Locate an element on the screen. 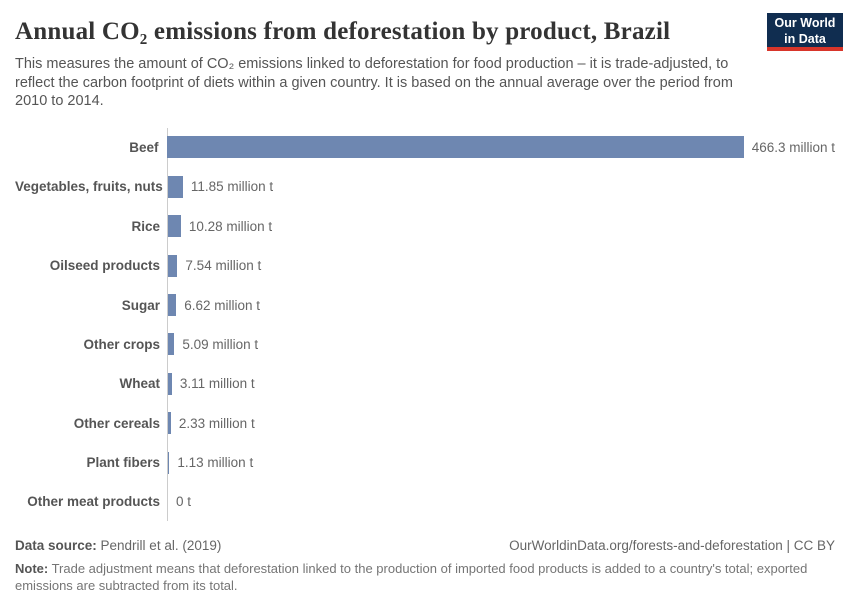 This screenshot has width=850, height=600. chart-row: Other cereals 2.33 million t is located at coordinates (425, 423).